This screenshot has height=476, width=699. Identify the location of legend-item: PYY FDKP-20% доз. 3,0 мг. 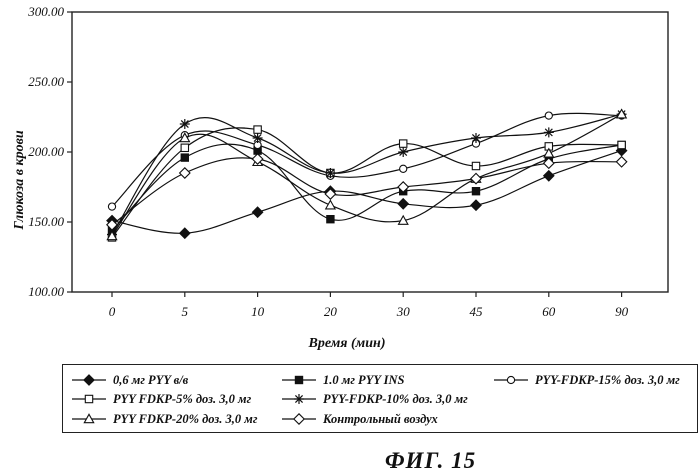
(164, 419).